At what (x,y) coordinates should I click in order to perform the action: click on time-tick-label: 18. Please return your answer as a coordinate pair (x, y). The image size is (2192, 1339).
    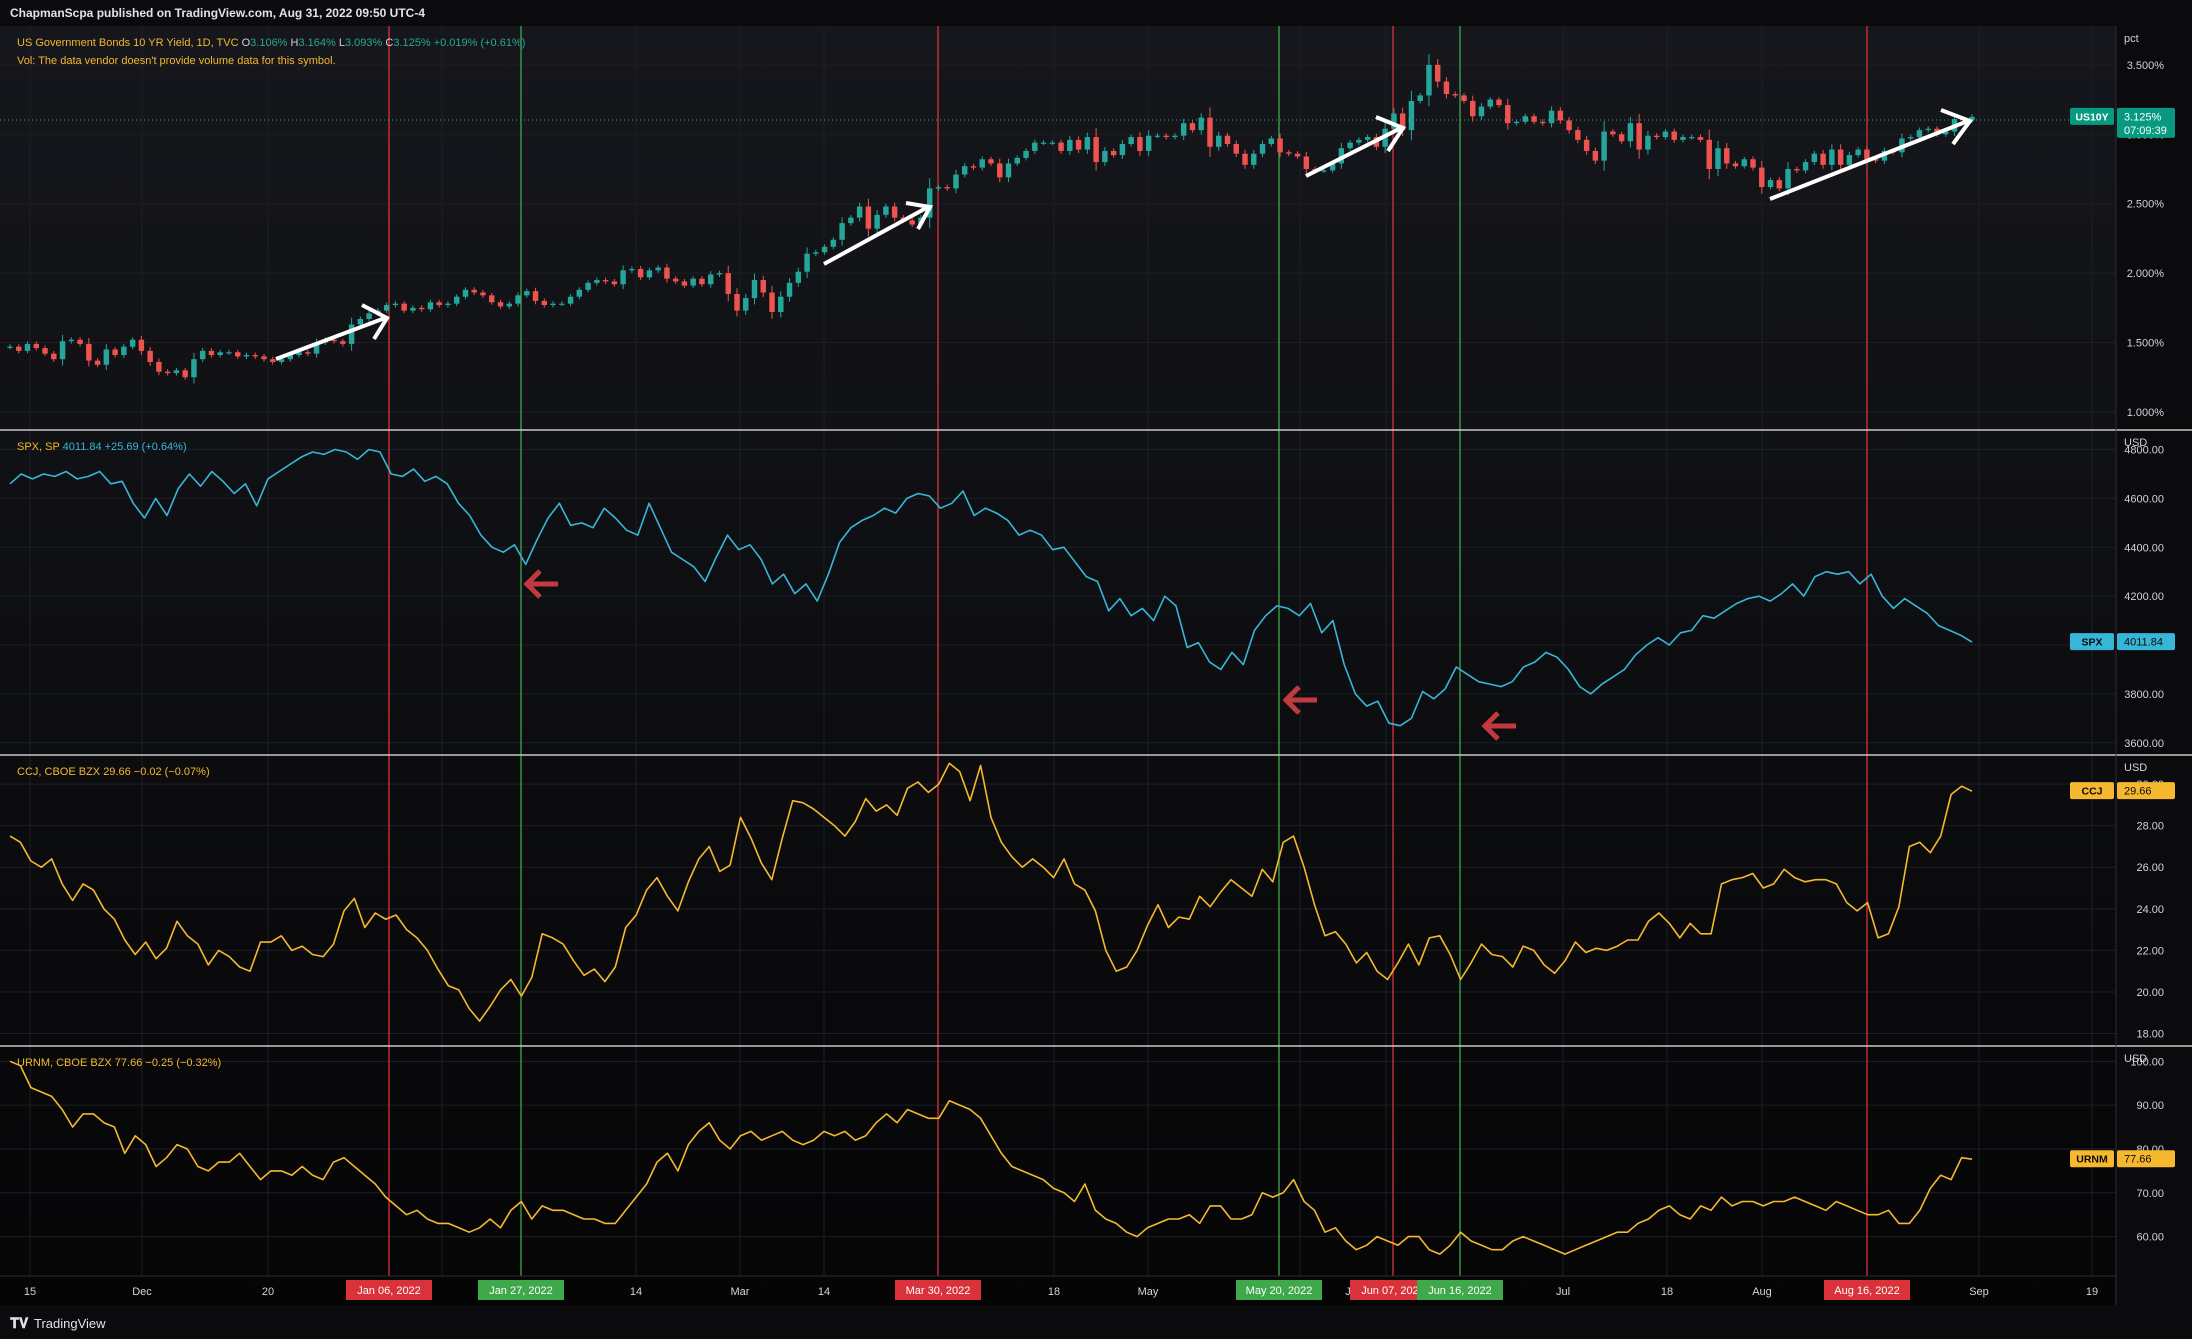
    Looking at the image, I should click on (1054, 1292).